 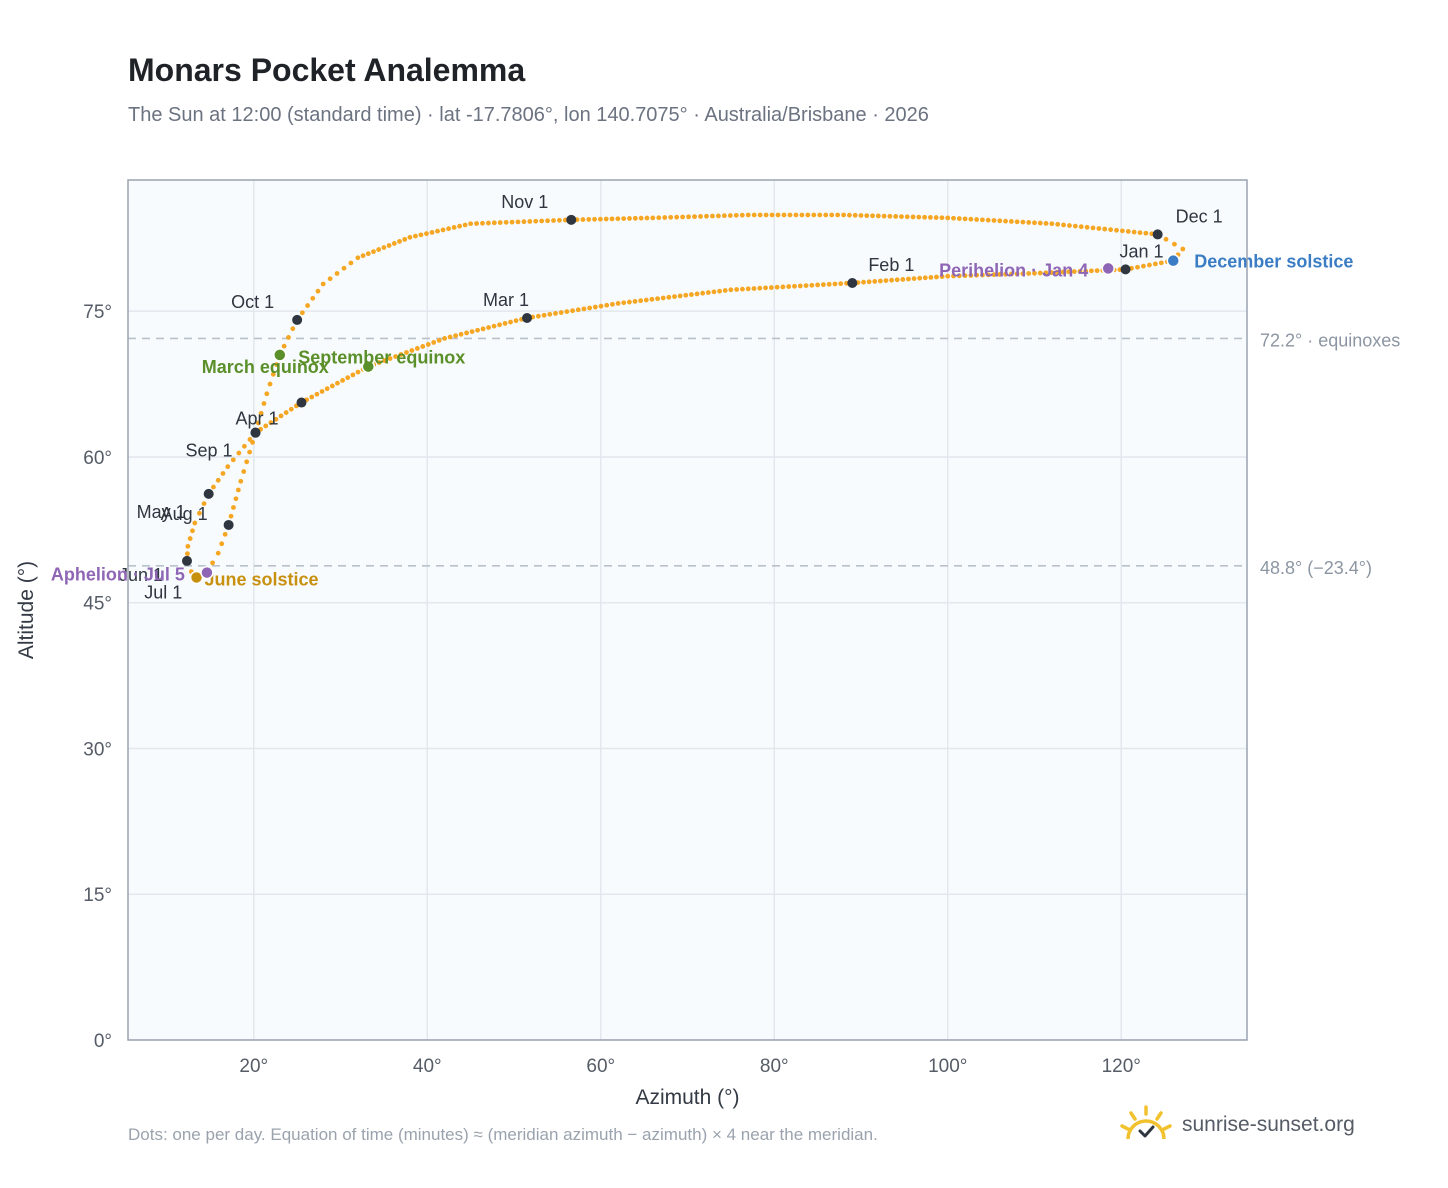 I want to click on event-label: June solstice, so click(x=262, y=579).